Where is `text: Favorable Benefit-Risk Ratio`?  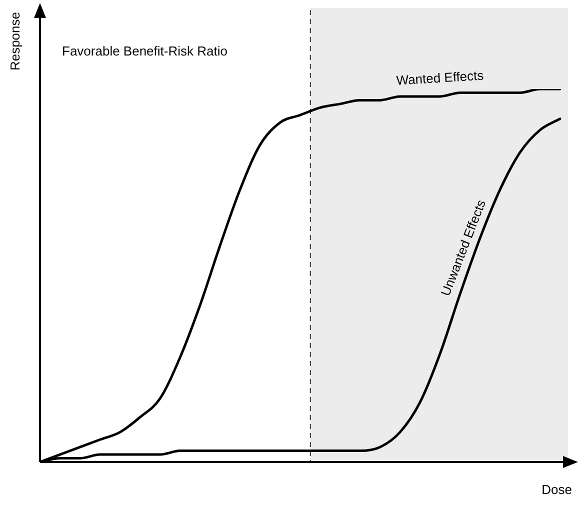
text: Favorable Benefit-Risk Ratio is located at coordinates (145, 51).